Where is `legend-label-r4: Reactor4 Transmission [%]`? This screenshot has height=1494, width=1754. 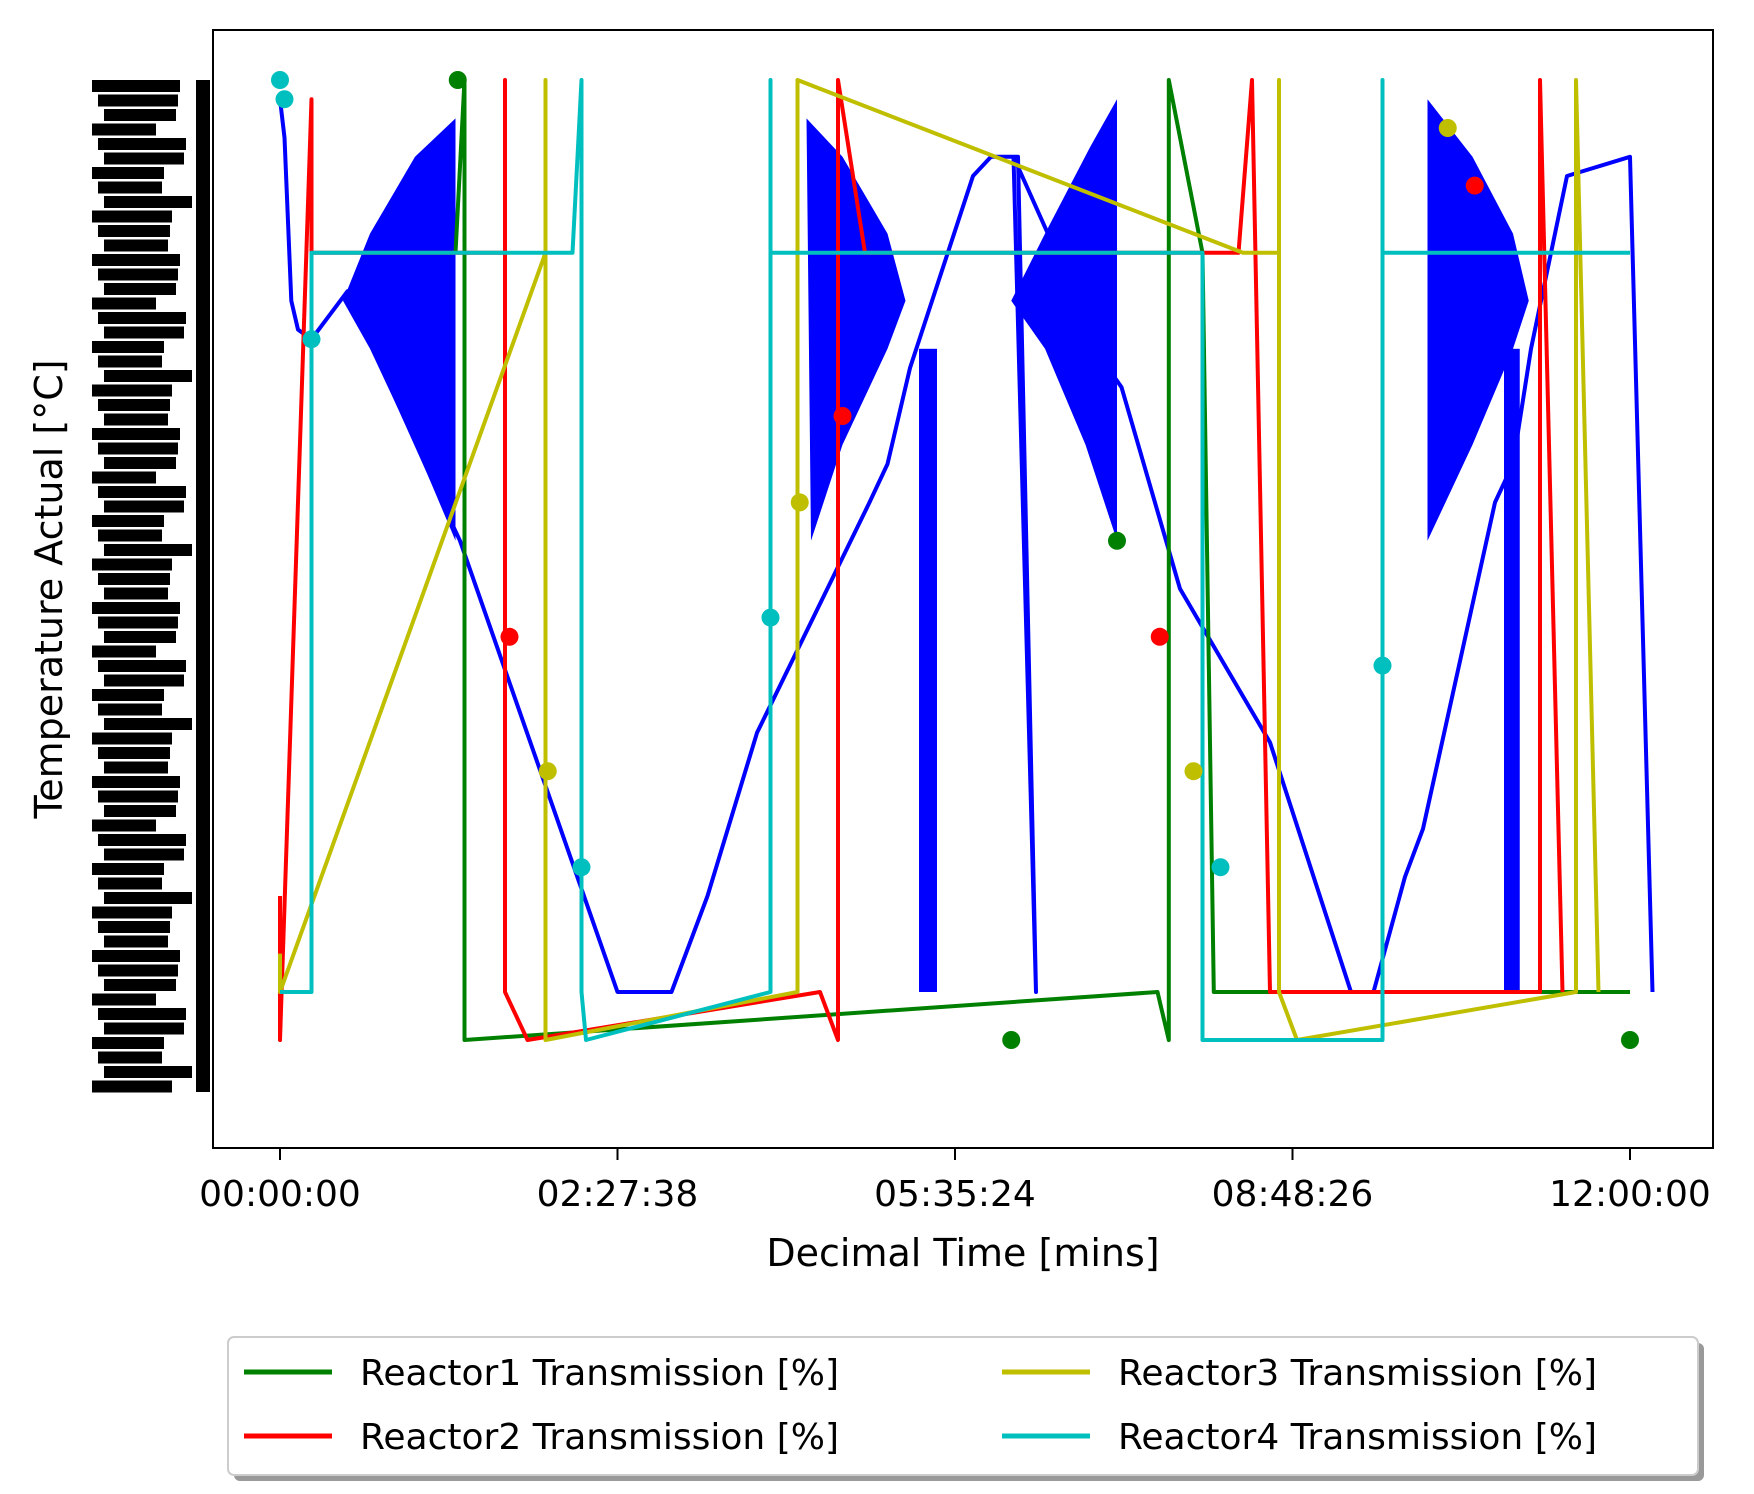 legend-label-r4: Reactor4 Transmission [%] is located at coordinates (1357, 1437).